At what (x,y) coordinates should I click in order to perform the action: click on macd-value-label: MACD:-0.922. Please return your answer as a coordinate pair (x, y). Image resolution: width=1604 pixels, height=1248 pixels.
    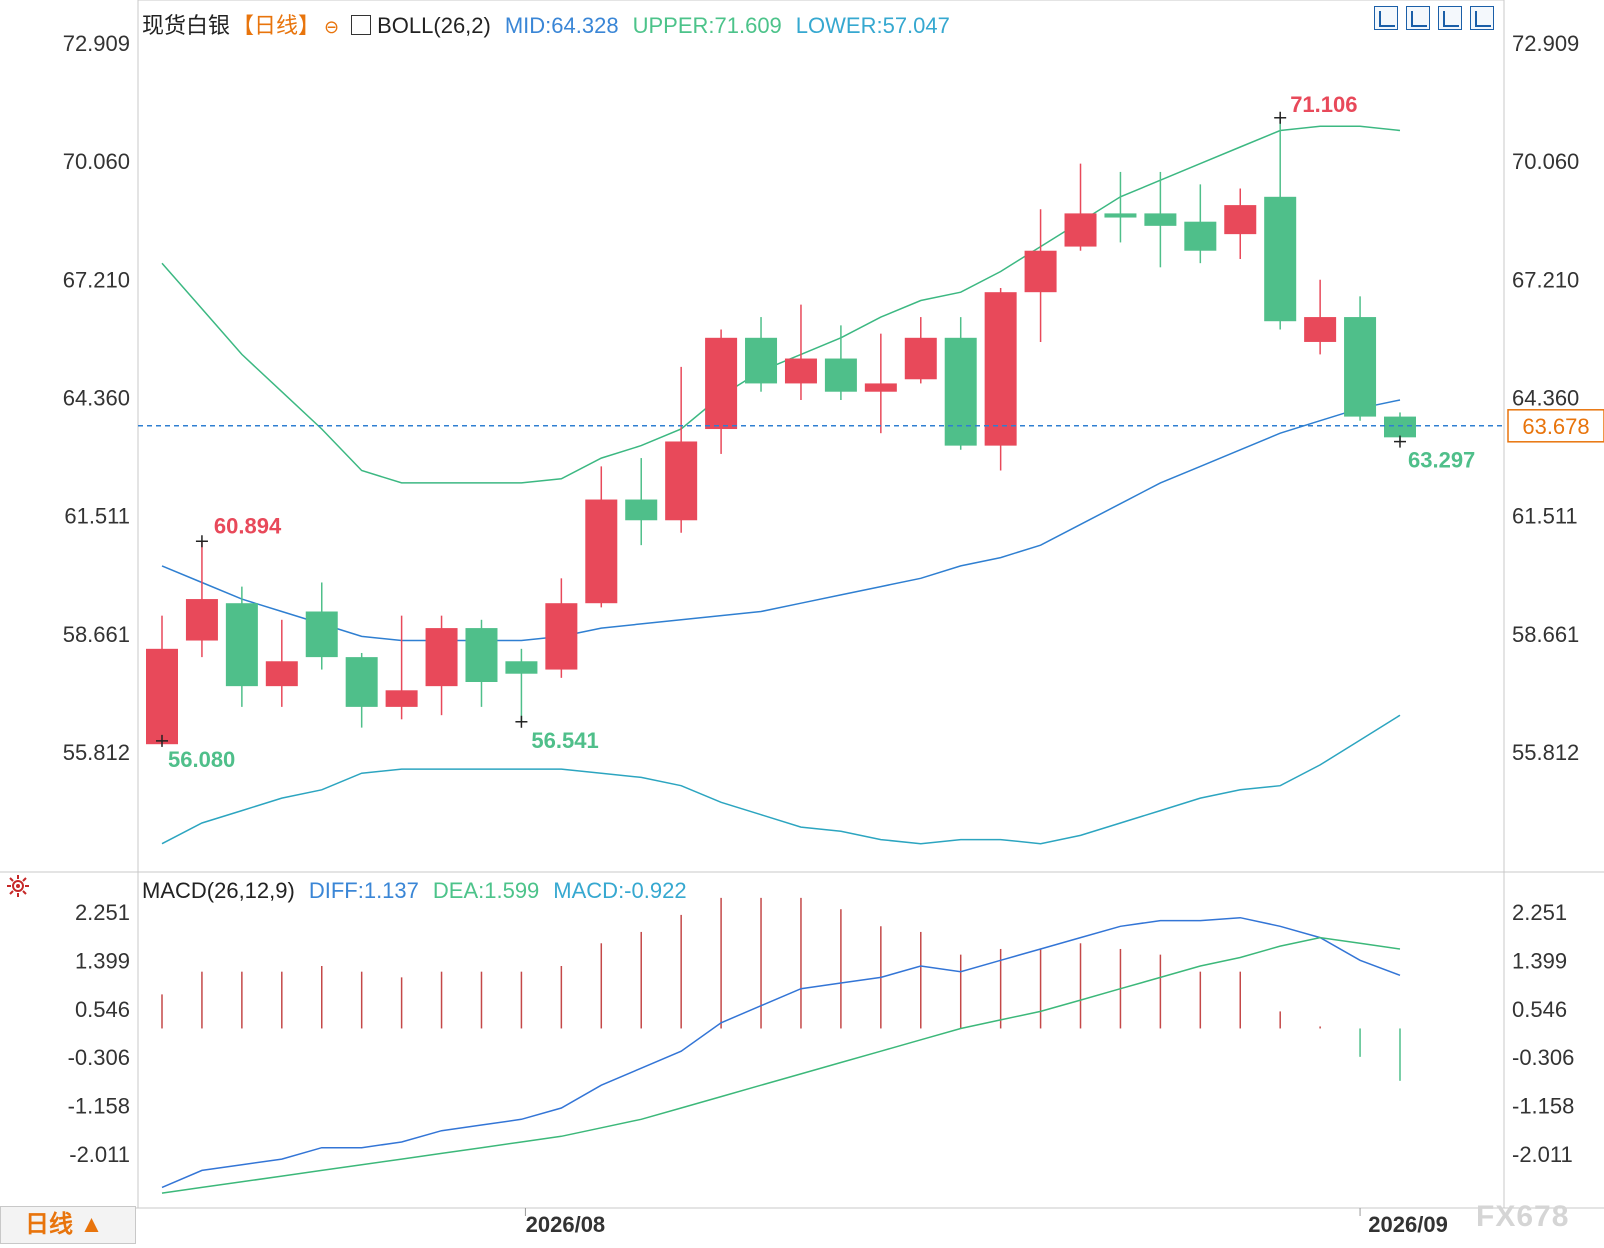
    Looking at the image, I should click on (620, 890).